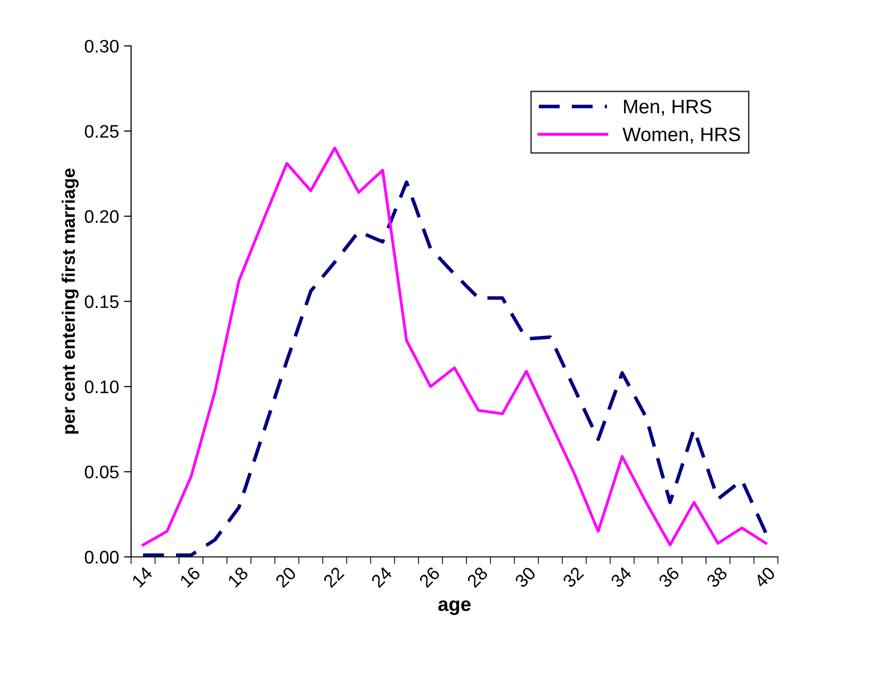  What do you see at coordinates (285, 577) in the screenshot?
I see `x-tick-label: 20` at bounding box center [285, 577].